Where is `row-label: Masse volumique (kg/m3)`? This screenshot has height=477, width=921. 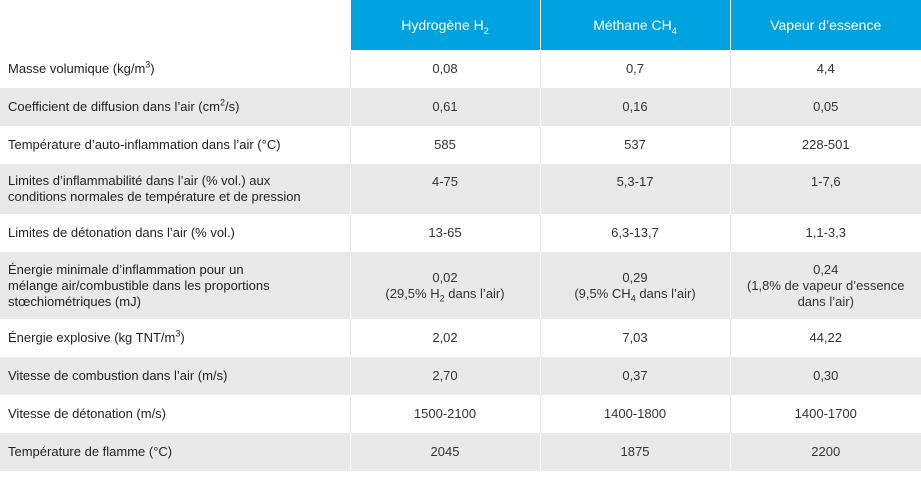 row-label: Masse volumique (kg/m3) is located at coordinates (175, 69).